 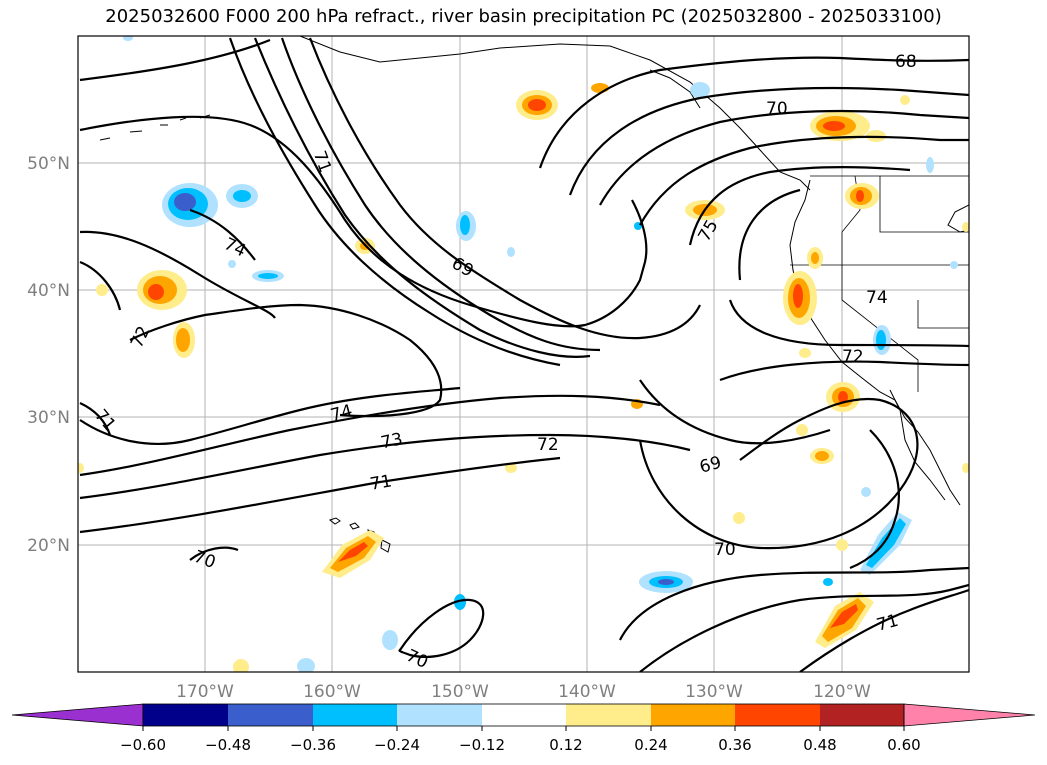 I want to click on colorbar-tick-label: 0.36, so click(x=734, y=745).